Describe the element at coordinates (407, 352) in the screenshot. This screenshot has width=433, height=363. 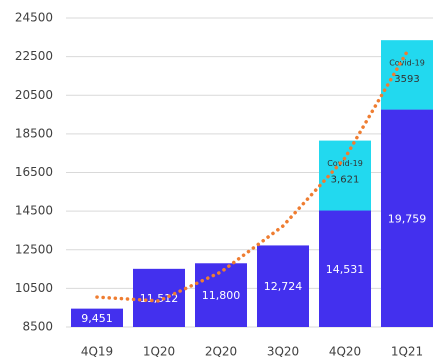
I see `x-tick-label: 1Q21` at that location.